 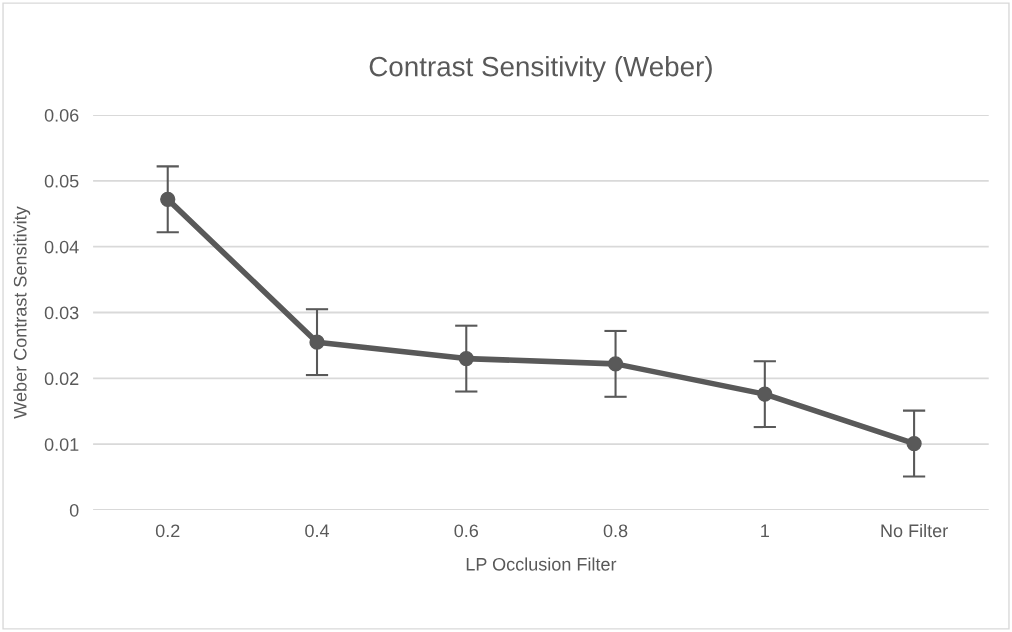 I want to click on y-tick-label: 0.04, so click(x=61, y=247).